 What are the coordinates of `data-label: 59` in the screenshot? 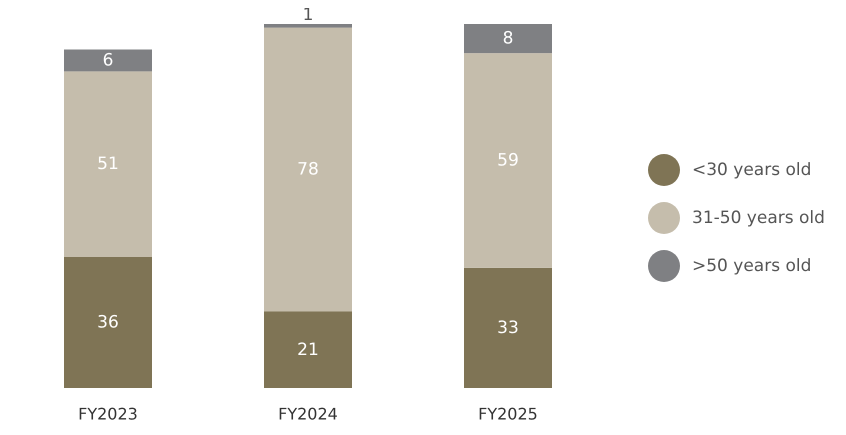 It's located at (508, 160).